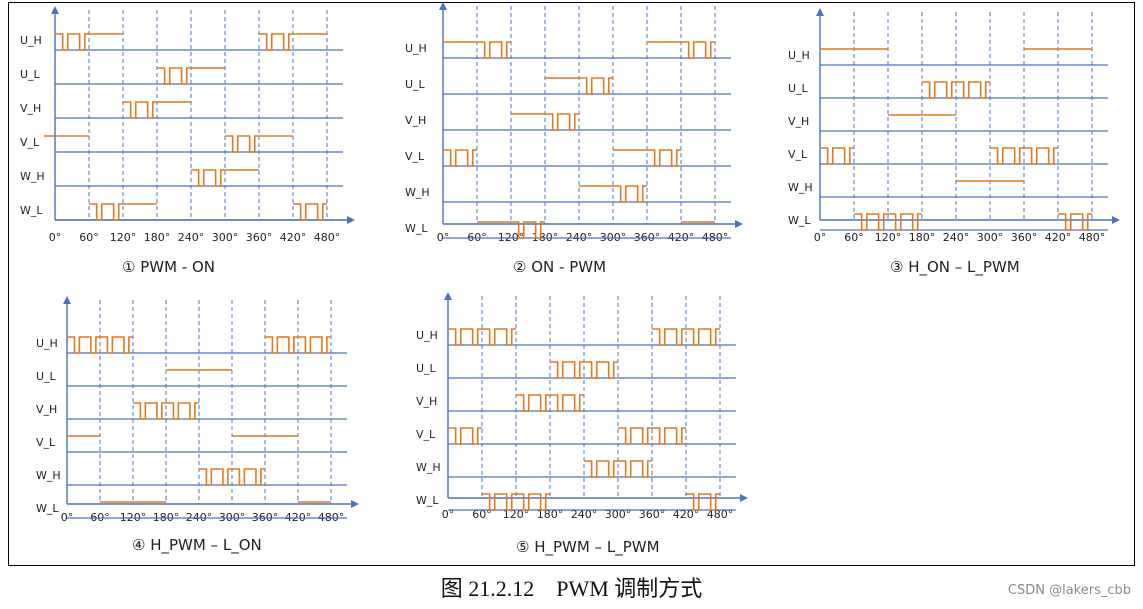 The height and width of the screenshot is (609, 1143). I want to click on figure-caption: 图 21.2.12 PWM 调制方式, so click(571, 588).